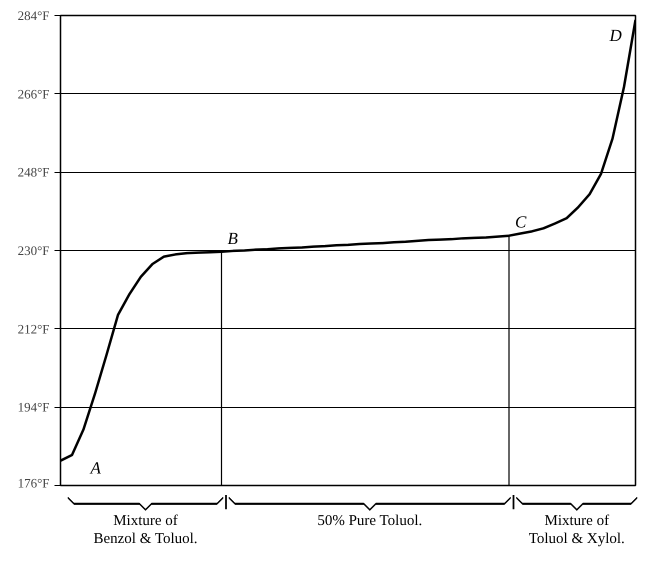  What do you see at coordinates (521, 222) in the screenshot?
I see `annotation: C` at bounding box center [521, 222].